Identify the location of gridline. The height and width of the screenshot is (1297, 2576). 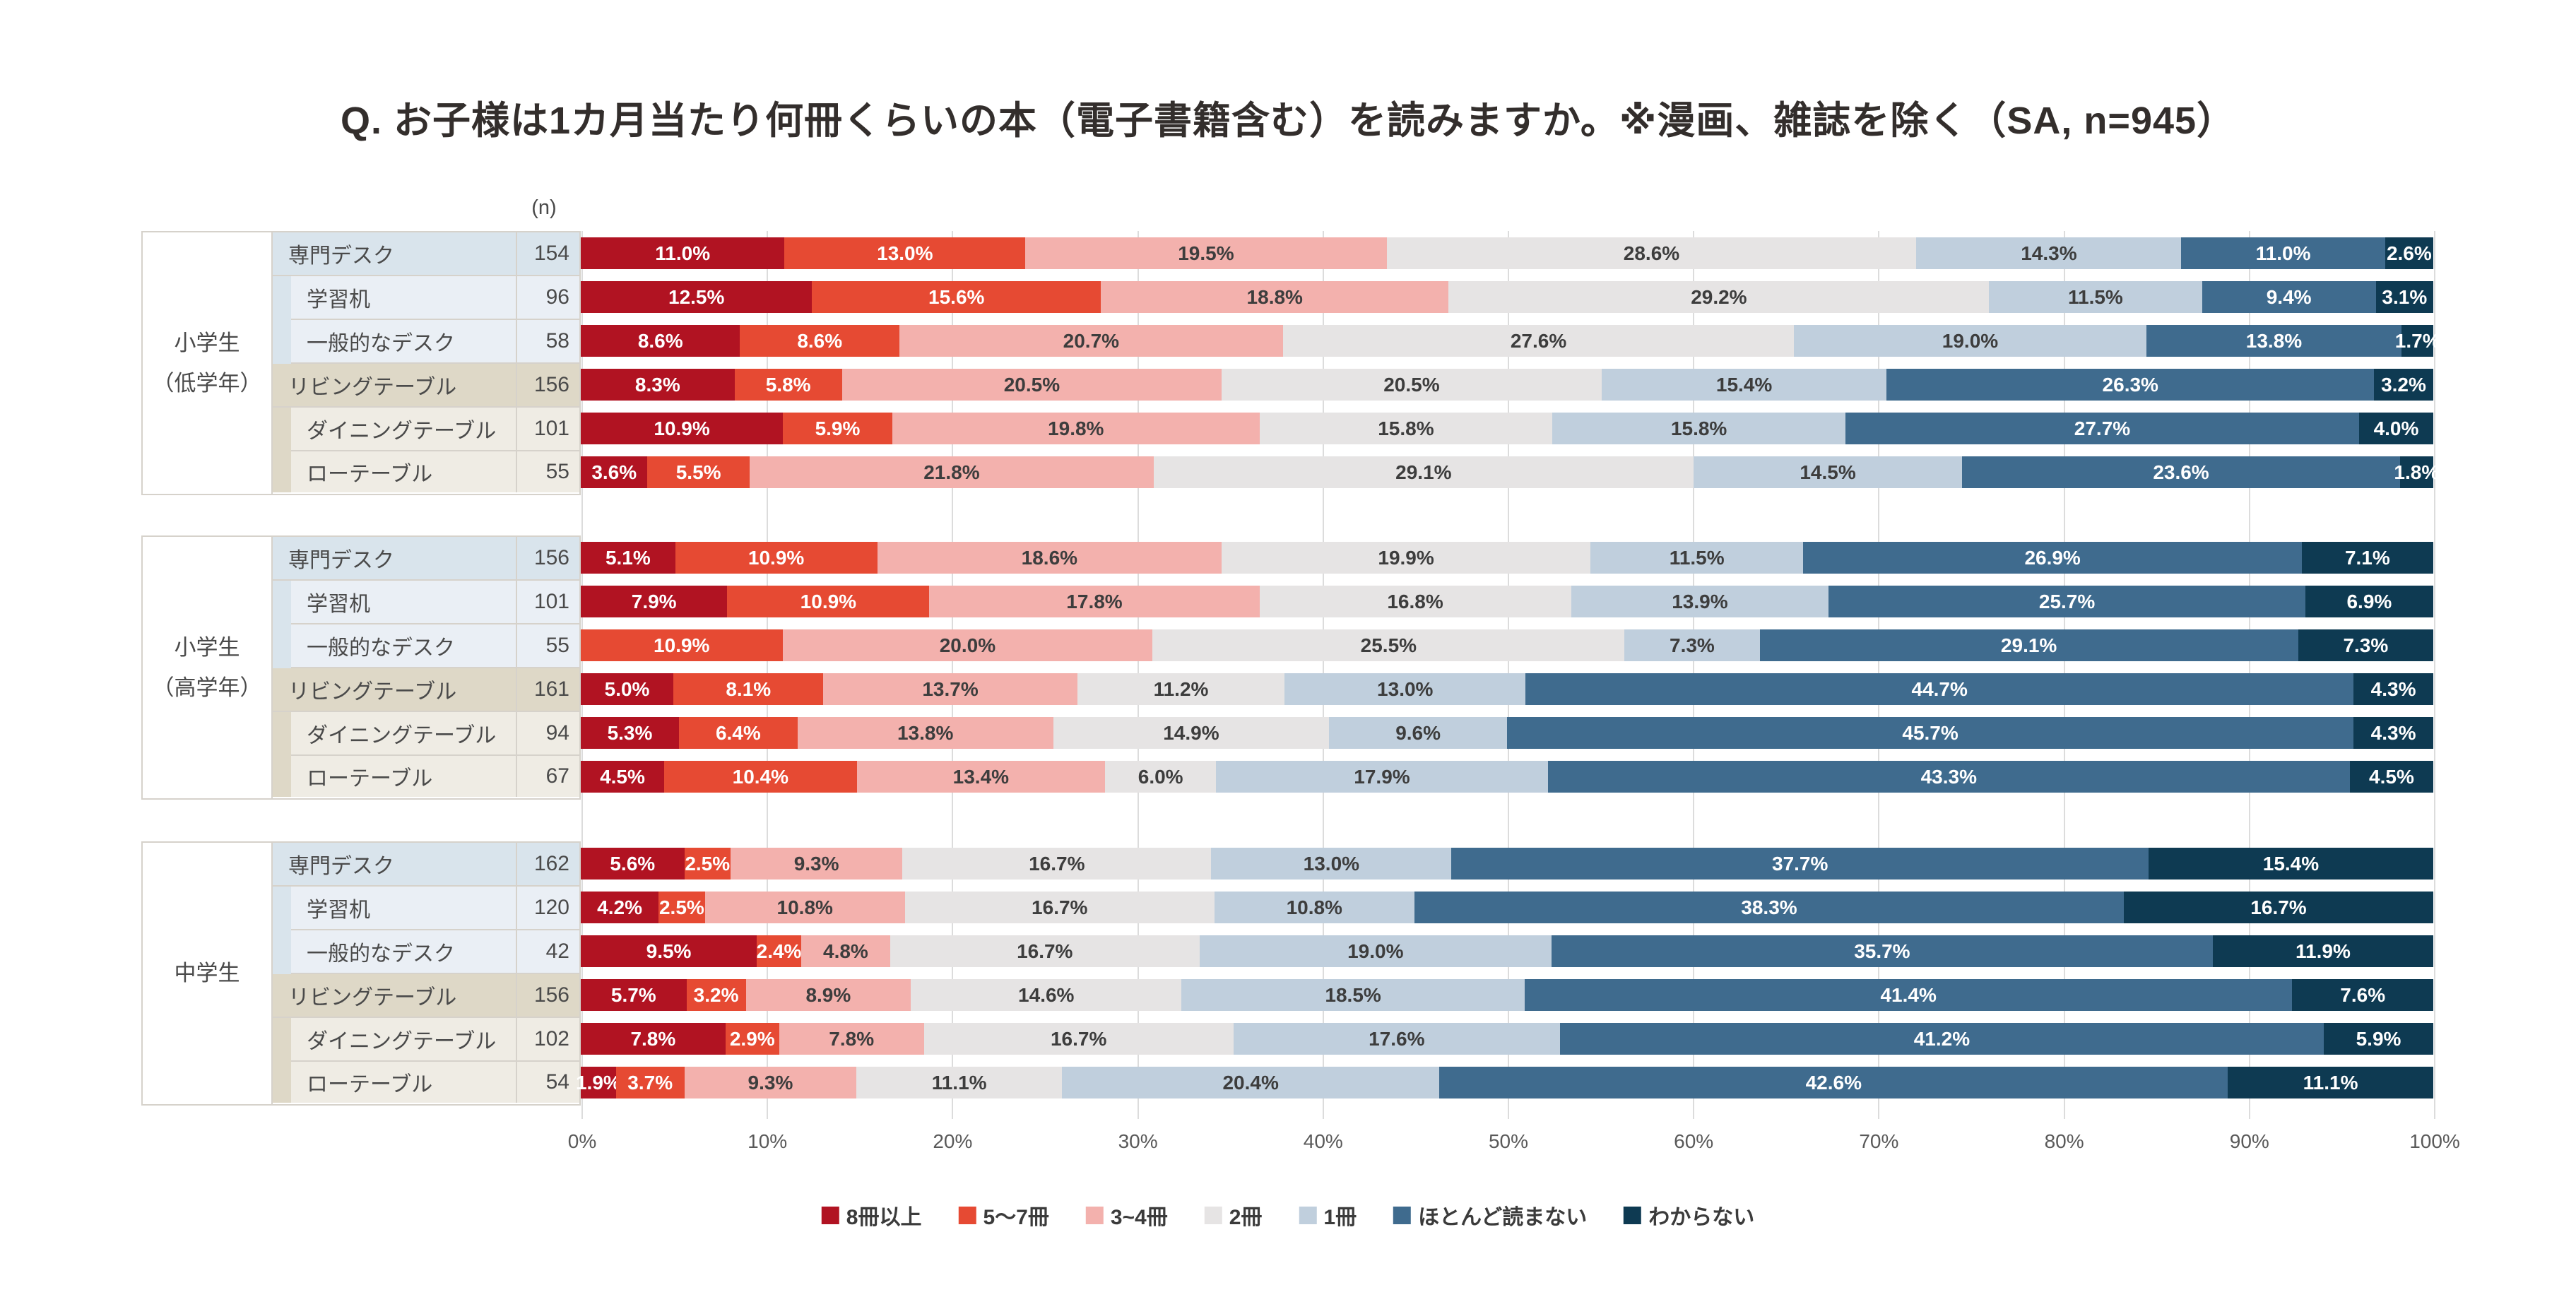
(2434, 675).